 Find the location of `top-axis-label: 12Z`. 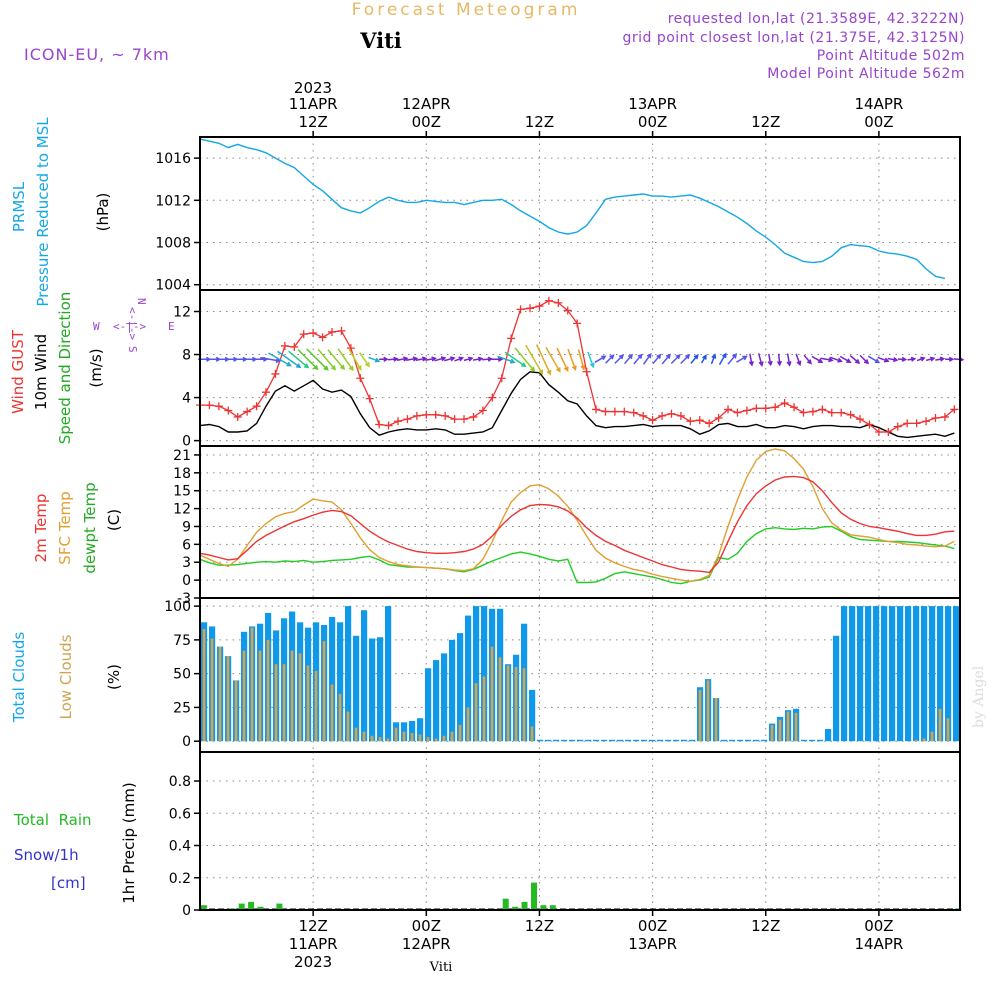

top-axis-label: 12Z is located at coordinates (765, 122).